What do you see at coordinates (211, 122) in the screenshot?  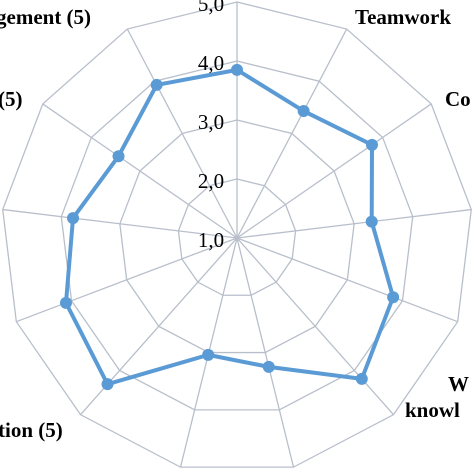 I see `y-tick-label: 3,0` at bounding box center [211, 122].